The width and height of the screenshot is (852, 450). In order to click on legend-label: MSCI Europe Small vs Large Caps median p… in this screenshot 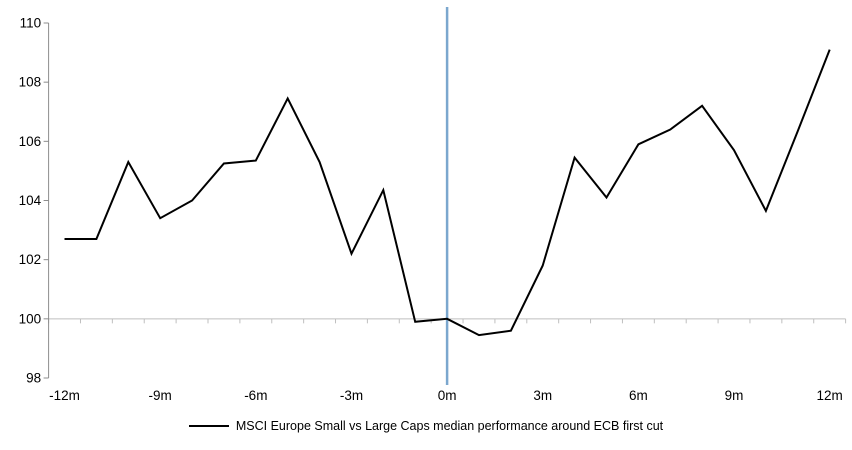, I will do `click(449, 426)`.